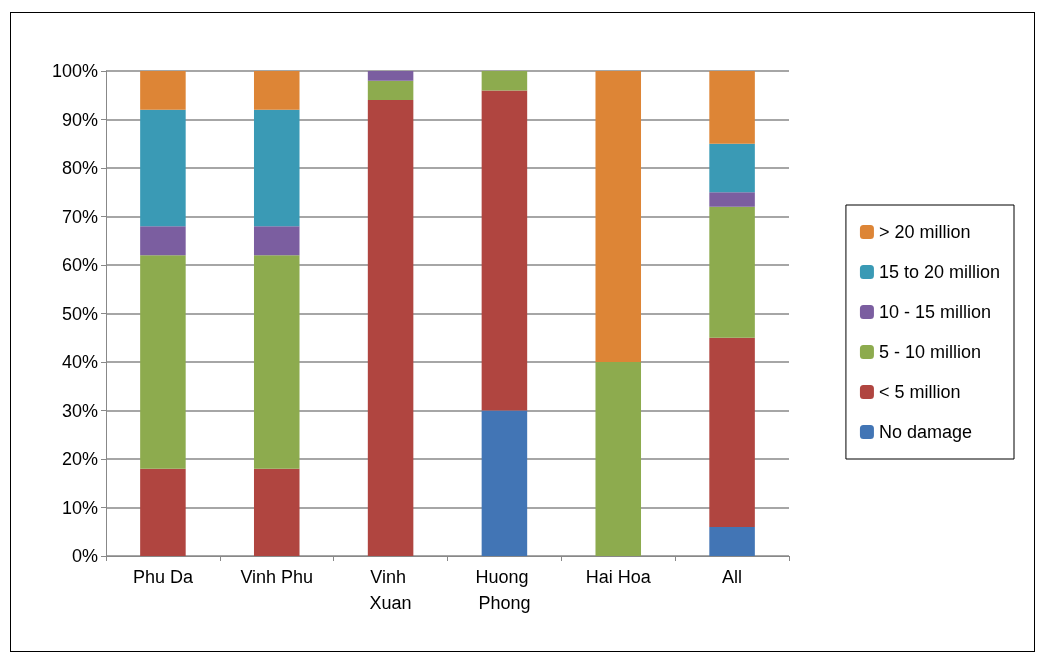  What do you see at coordinates (84, 556) in the screenshot?
I see `y-tick-label: 0%` at bounding box center [84, 556].